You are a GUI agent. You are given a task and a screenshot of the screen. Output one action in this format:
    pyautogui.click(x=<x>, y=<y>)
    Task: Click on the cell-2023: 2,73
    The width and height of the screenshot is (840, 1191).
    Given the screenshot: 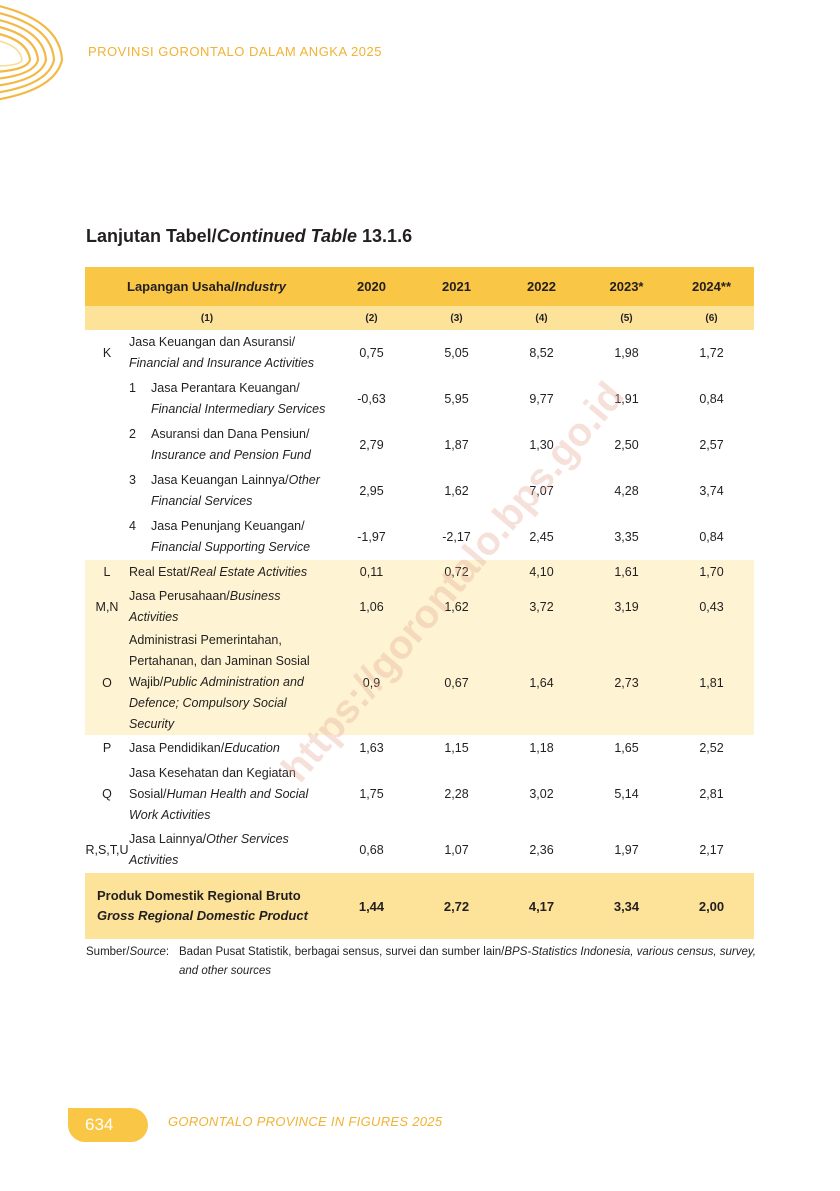 What is the action you would take?
    pyautogui.click(x=626, y=682)
    